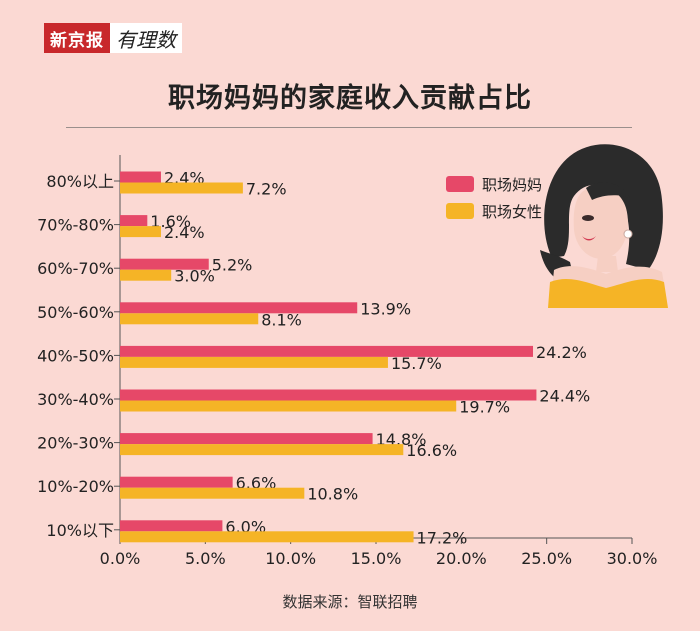  I want to click on category-label: 40%-50%, so click(75, 355).